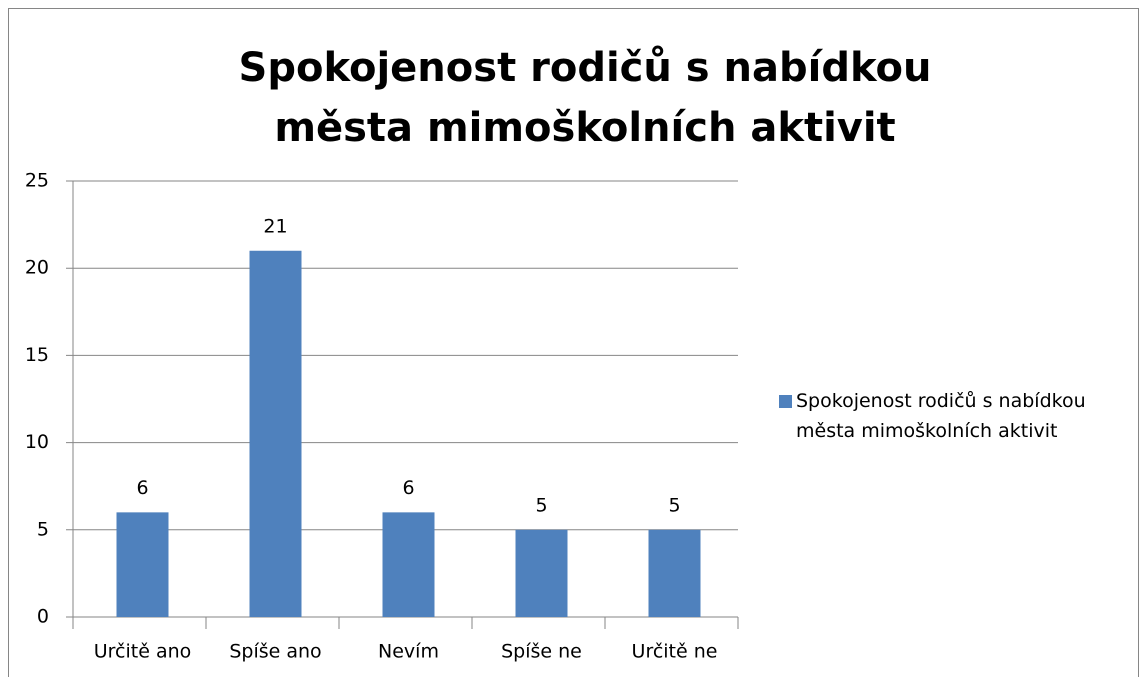 The image size is (1147, 677). I want to click on y-tick-label: 10, so click(37, 442).